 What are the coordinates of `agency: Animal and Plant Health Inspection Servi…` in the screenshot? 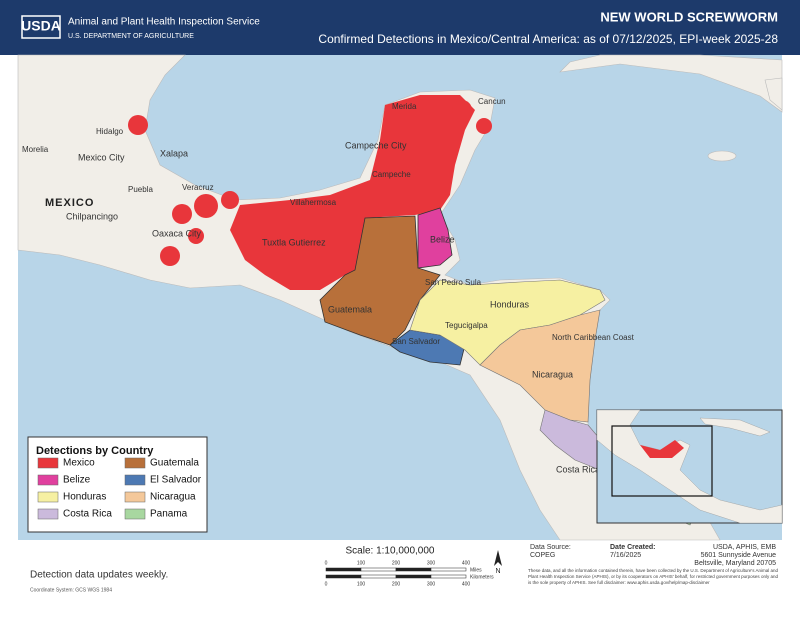 It's located at (164, 22).